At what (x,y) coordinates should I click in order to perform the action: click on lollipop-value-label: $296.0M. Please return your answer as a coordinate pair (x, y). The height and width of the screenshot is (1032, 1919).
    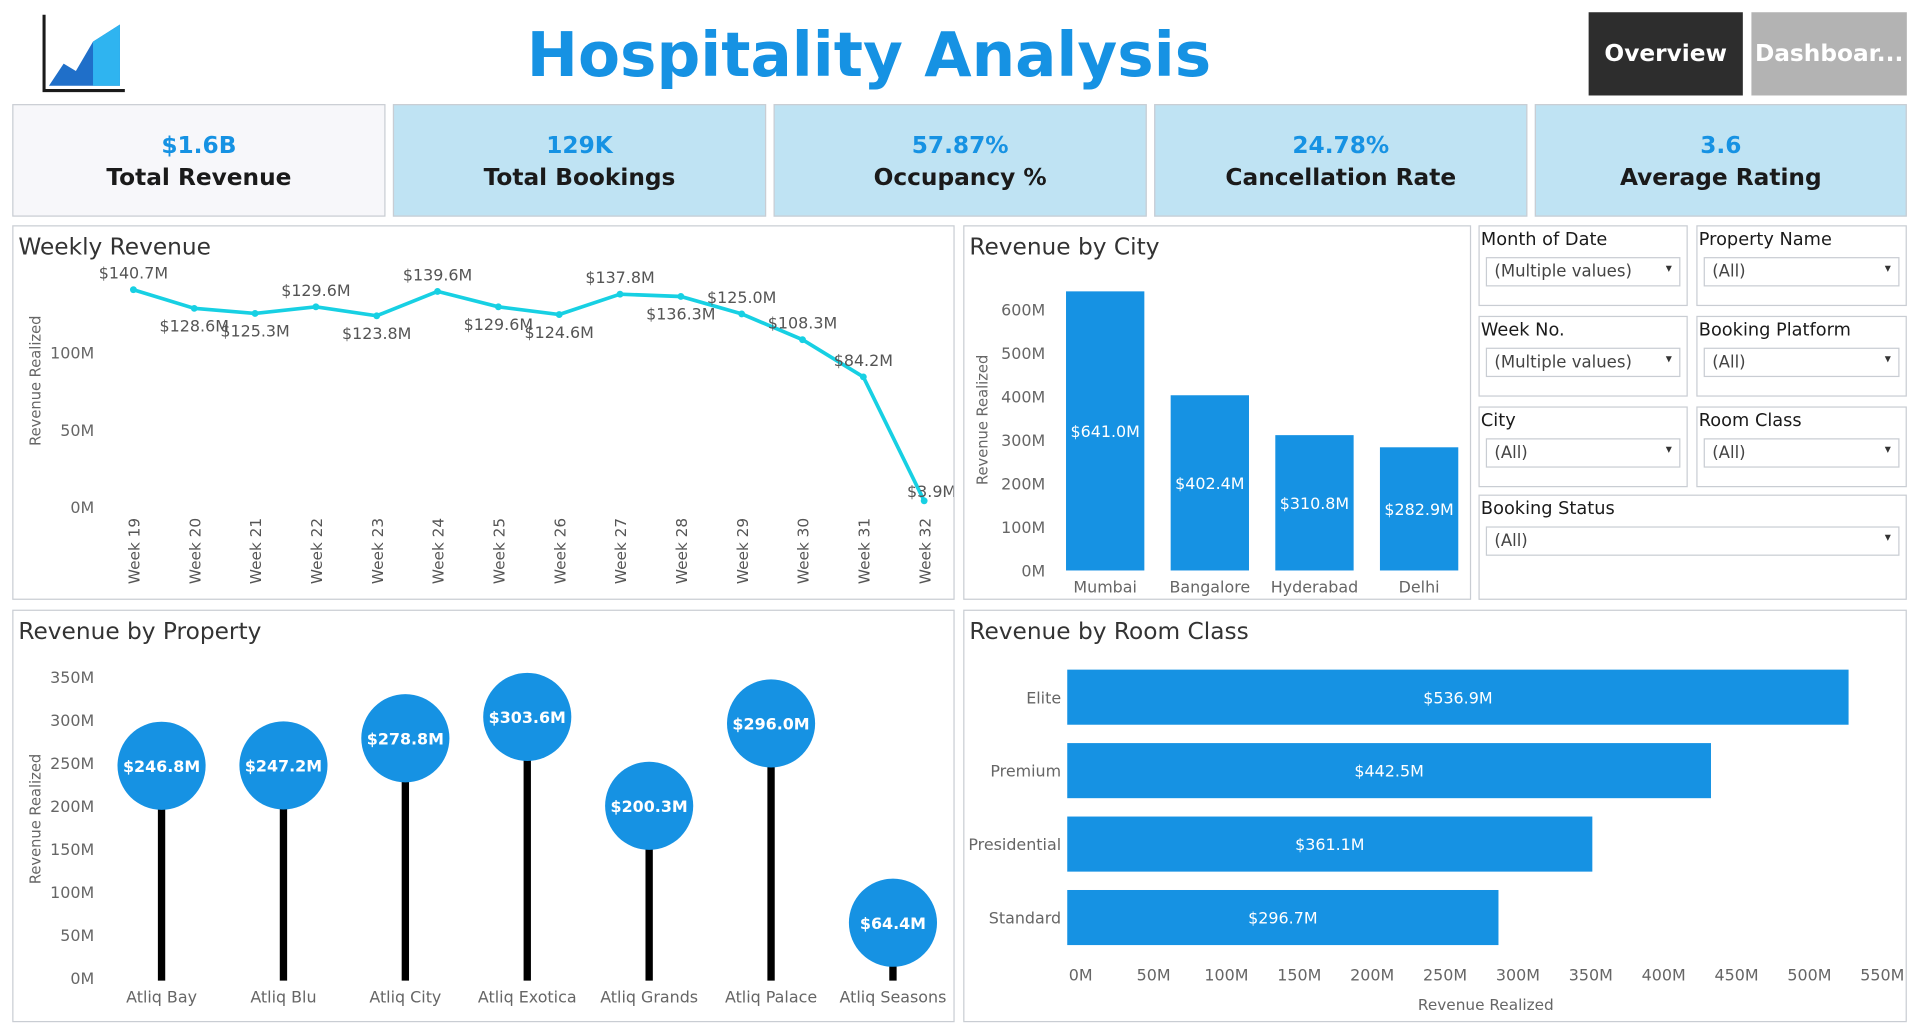
    Looking at the image, I should click on (770, 724).